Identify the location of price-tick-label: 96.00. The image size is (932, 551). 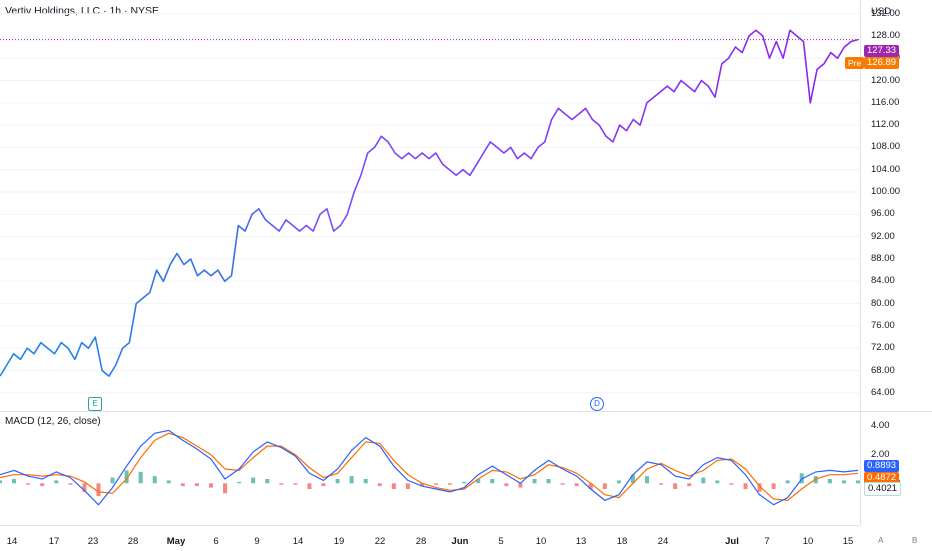
(883, 214).